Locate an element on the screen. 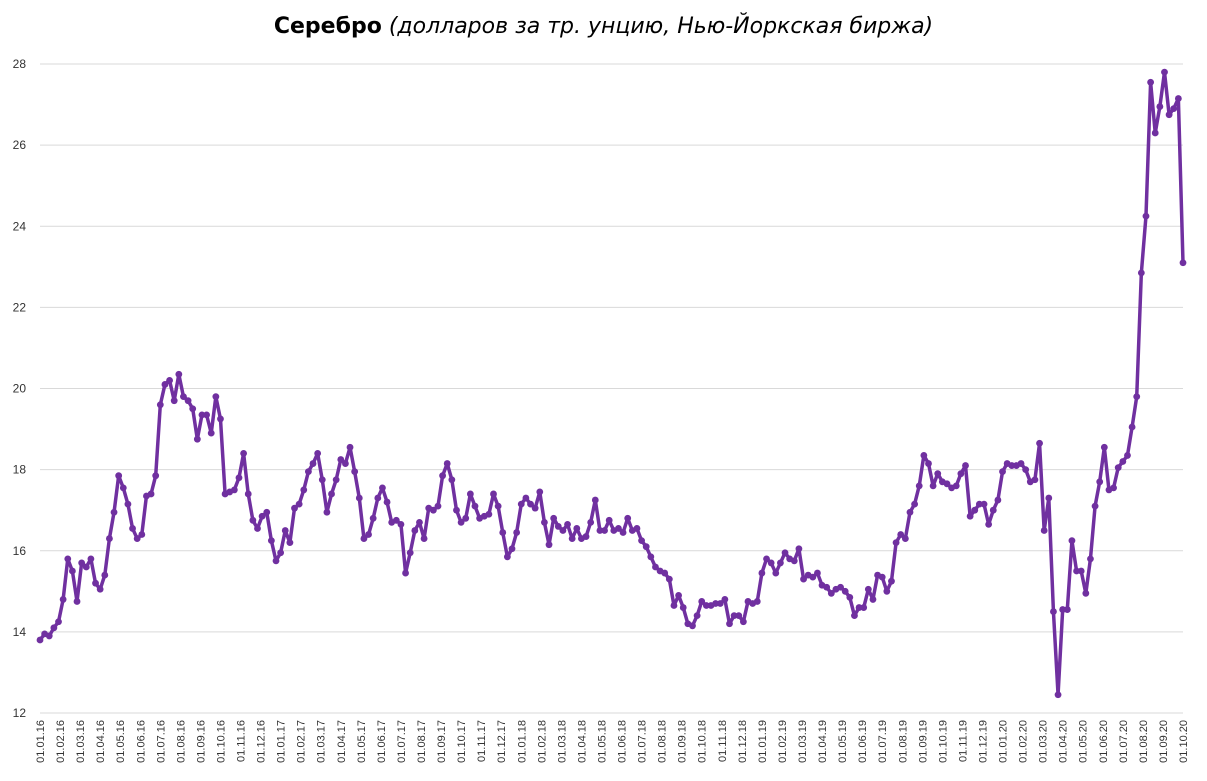  x-tick-label: 01.10.16 is located at coordinates (221, 741).